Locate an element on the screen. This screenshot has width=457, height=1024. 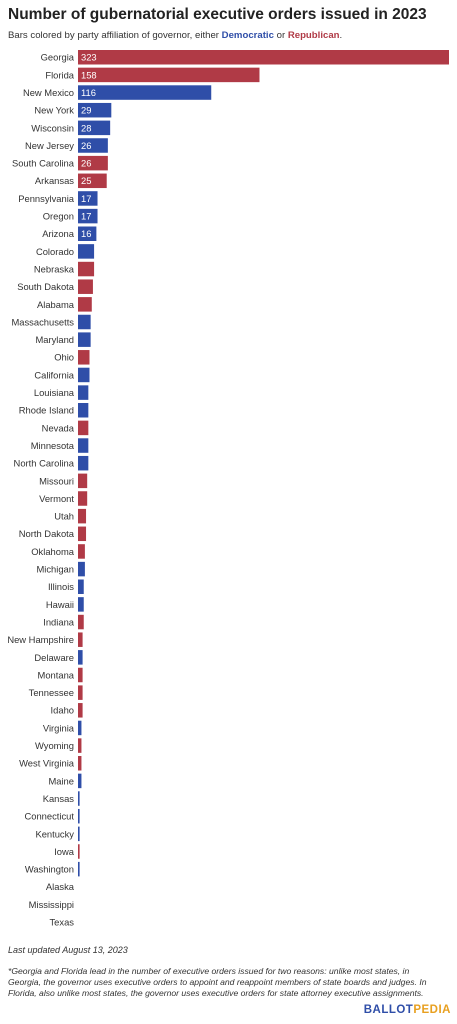
category-label: Arkansas is located at coordinates (54, 180).